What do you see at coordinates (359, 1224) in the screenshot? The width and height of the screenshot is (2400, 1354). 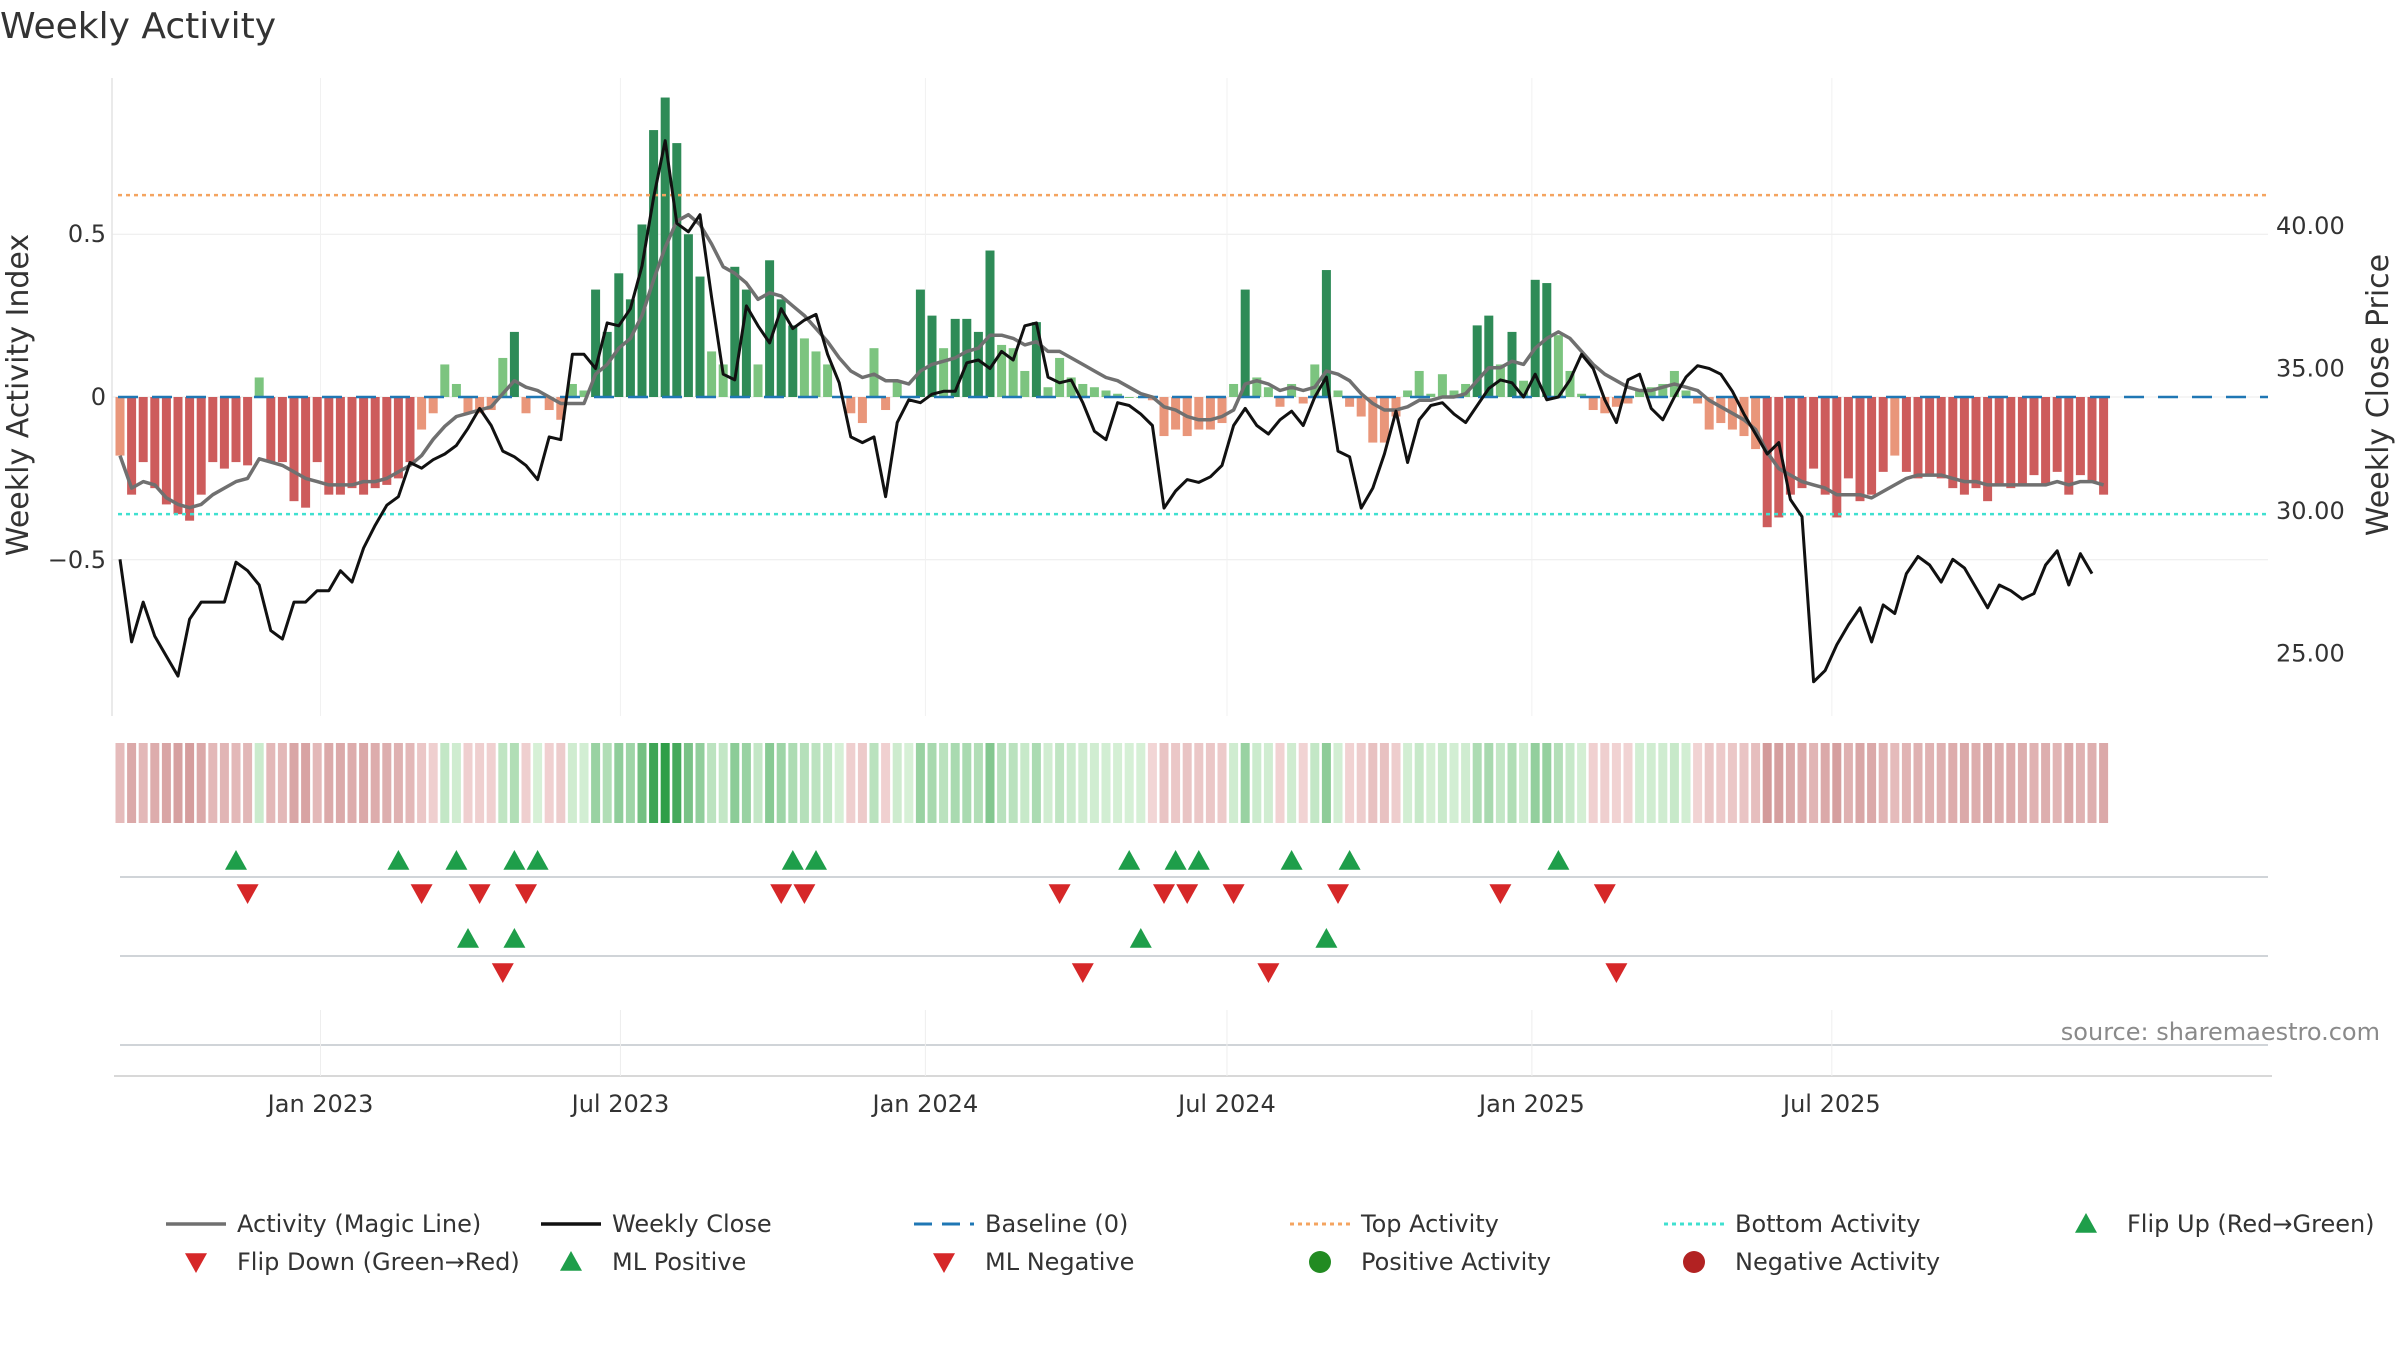 I see `legend-label: Activity (Magic Line)` at bounding box center [359, 1224].